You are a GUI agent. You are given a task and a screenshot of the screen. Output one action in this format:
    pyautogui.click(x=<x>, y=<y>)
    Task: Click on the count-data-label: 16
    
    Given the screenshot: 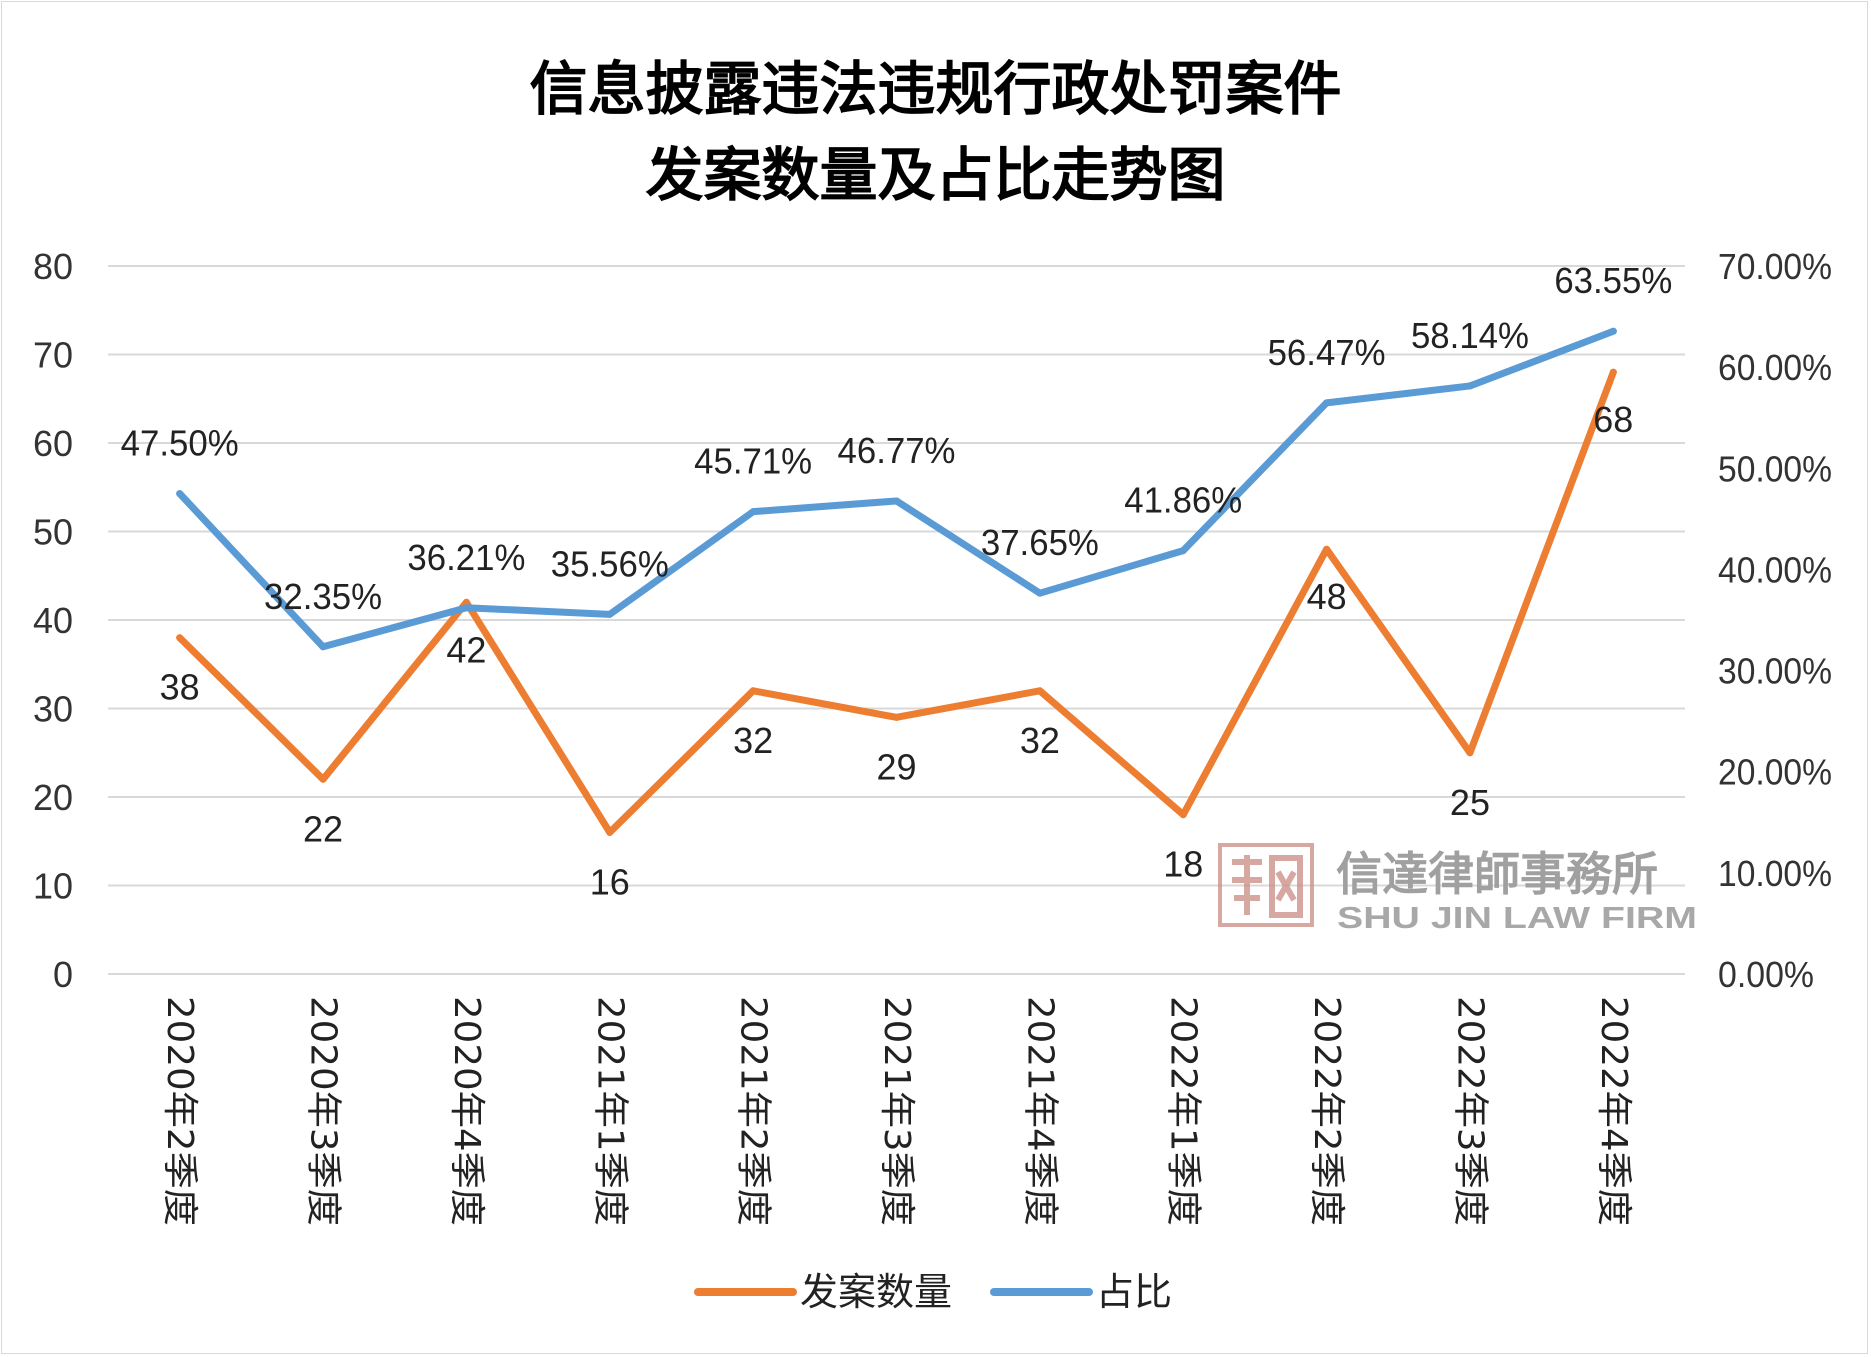 What is the action you would take?
    pyautogui.click(x=610, y=881)
    